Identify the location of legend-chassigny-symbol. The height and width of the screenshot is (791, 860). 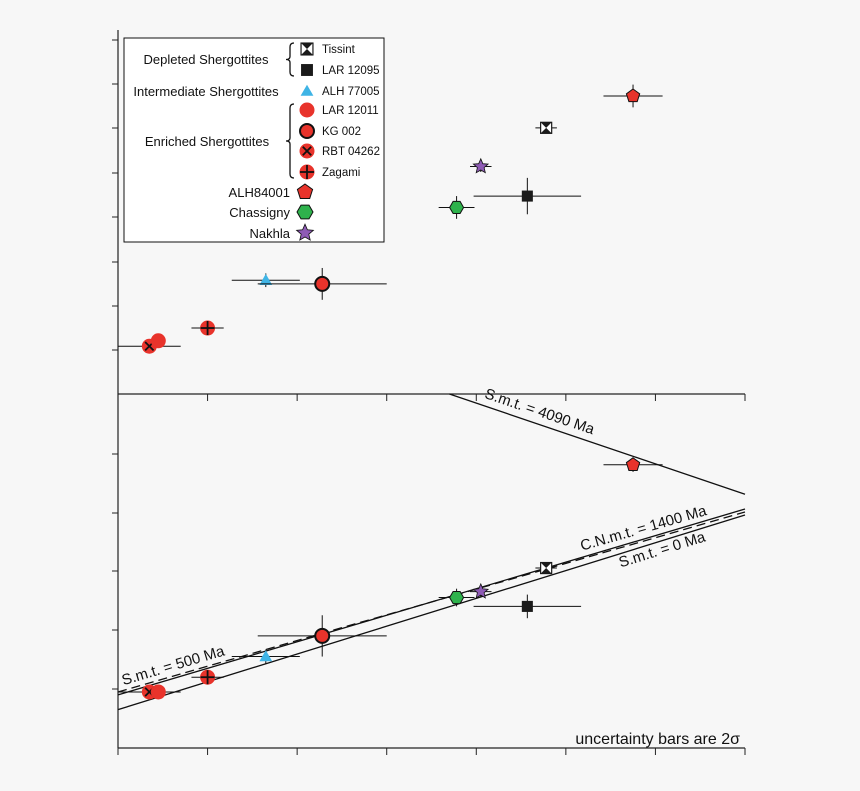
(305, 212).